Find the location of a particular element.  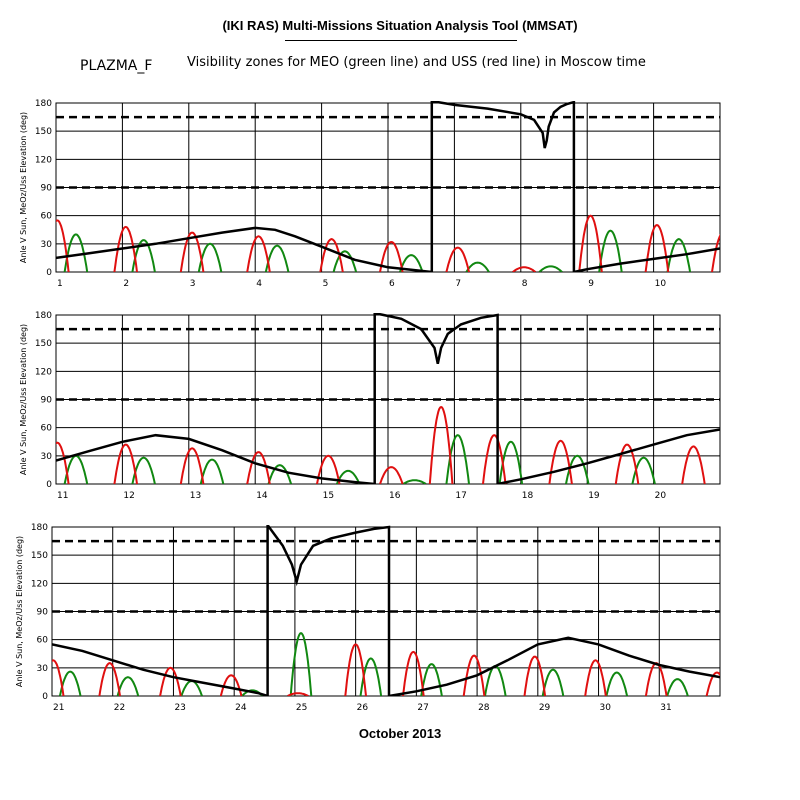

x-tick-label: 3 is located at coordinates (193, 284).